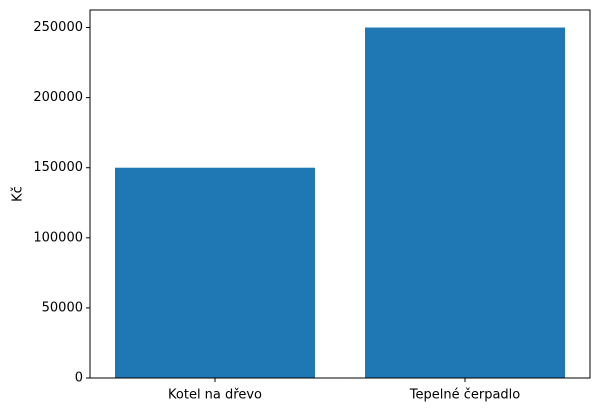 This screenshot has width=597, height=417. What do you see at coordinates (58, 97) in the screenshot?
I see `y-tick-label: 200000` at bounding box center [58, 97].